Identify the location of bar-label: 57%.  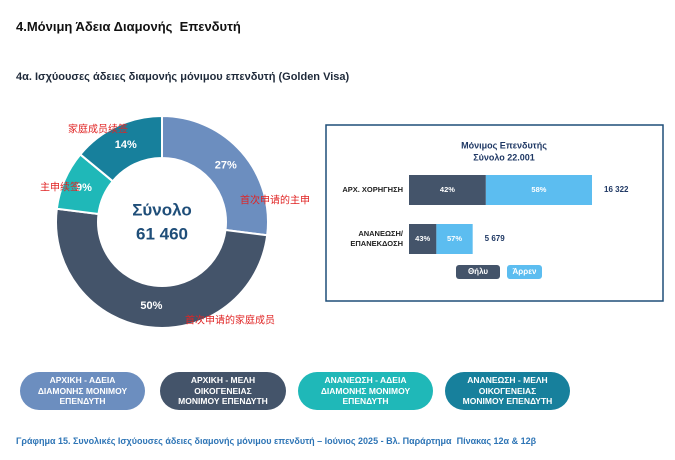
(454, 238).